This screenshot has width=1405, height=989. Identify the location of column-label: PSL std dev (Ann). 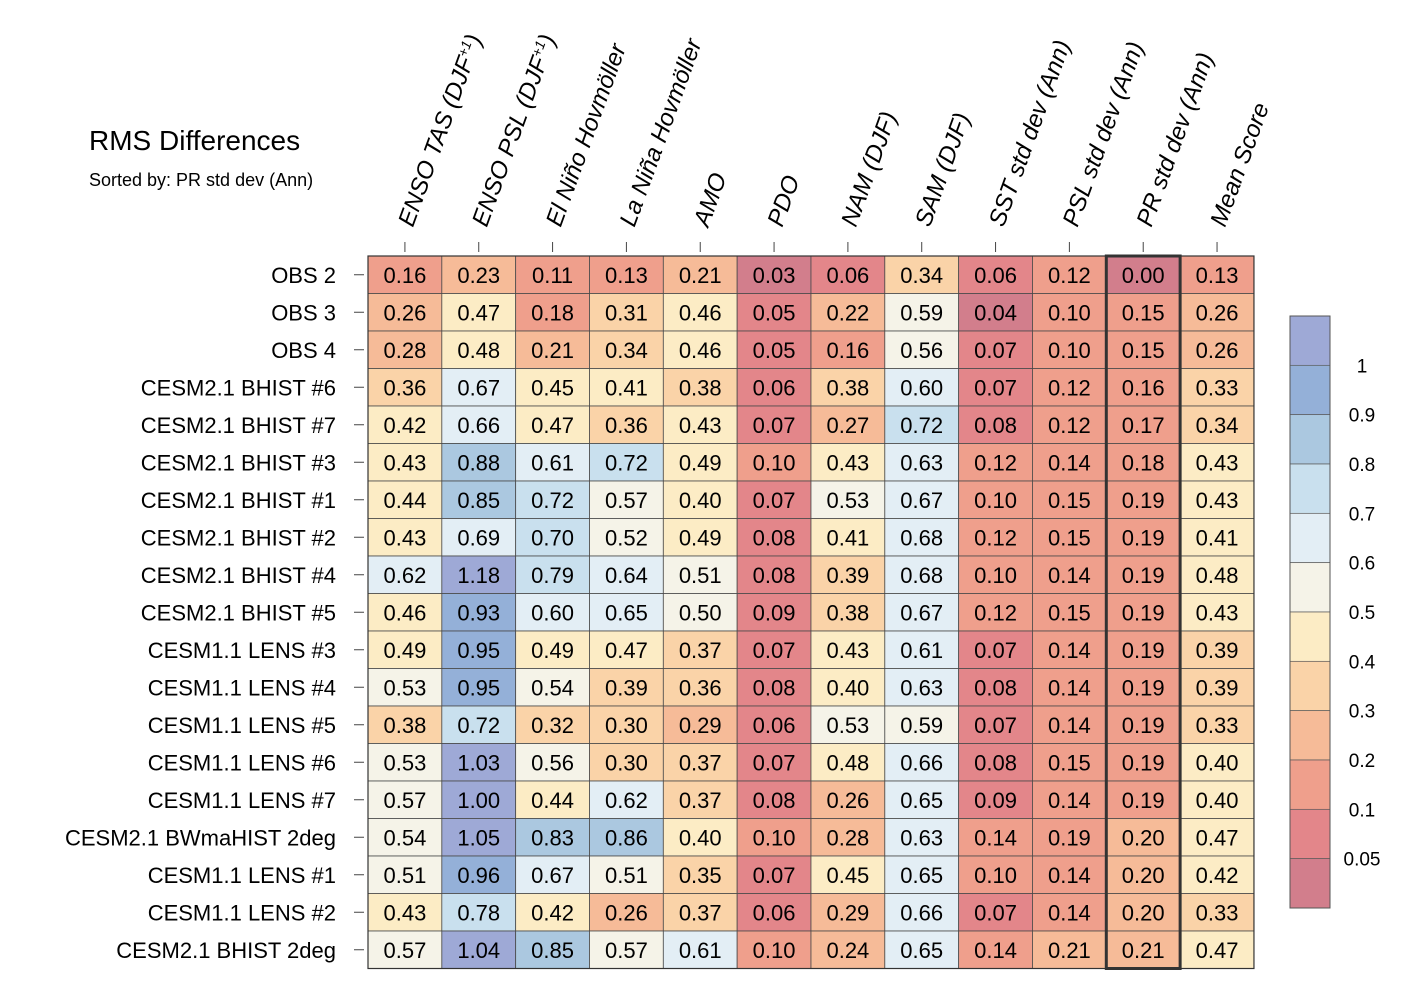
(1104, 134).